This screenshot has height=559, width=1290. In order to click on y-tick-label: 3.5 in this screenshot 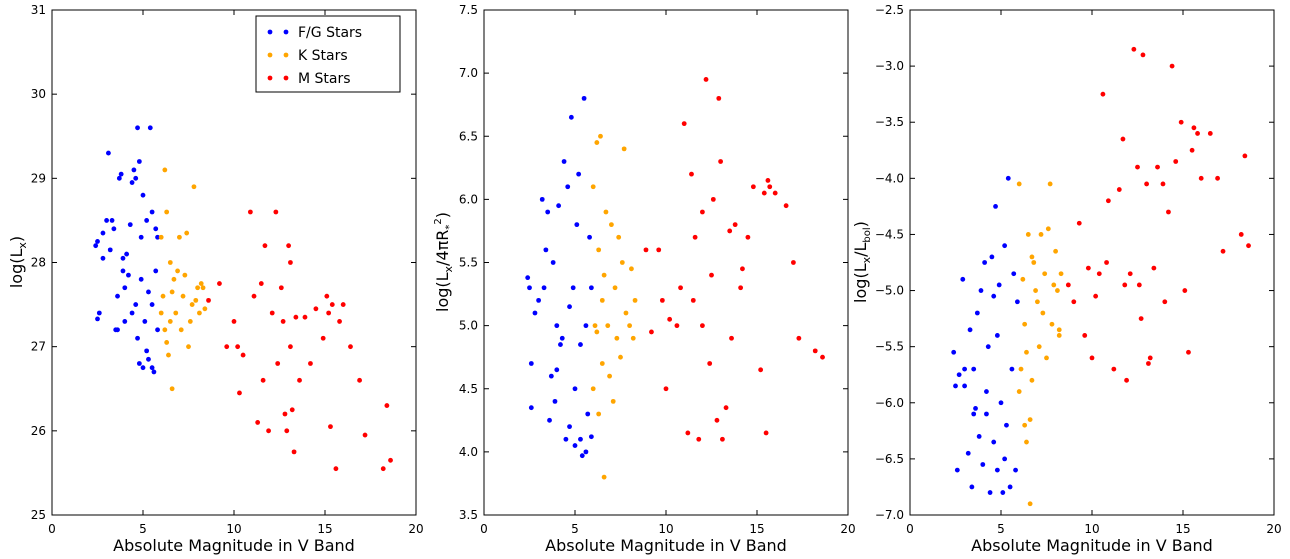, I will do `click(468, 515)`.